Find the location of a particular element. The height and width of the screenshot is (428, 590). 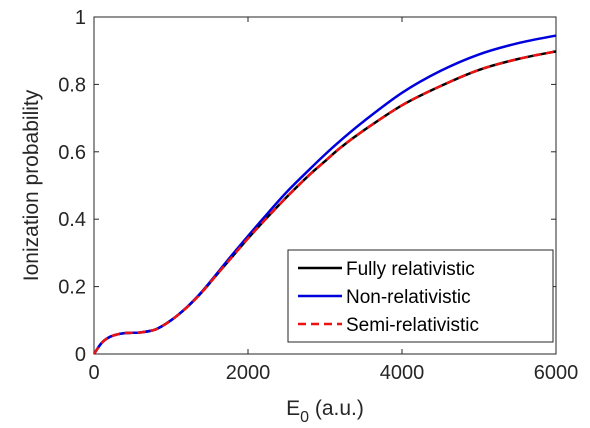

y-tick-label: 0 is located at coordinates (80, 355).